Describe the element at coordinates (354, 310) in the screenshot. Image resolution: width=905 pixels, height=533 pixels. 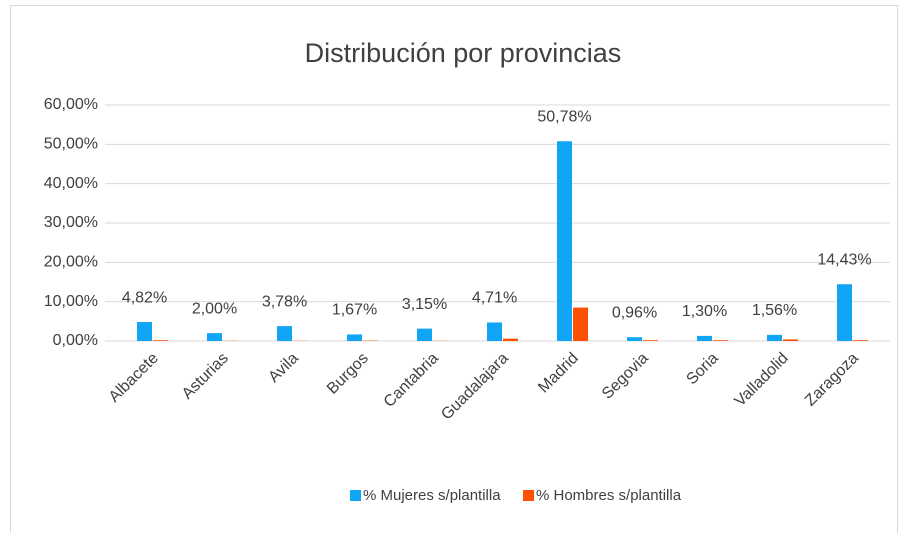
I see `data-label: 1,67%` at that location.